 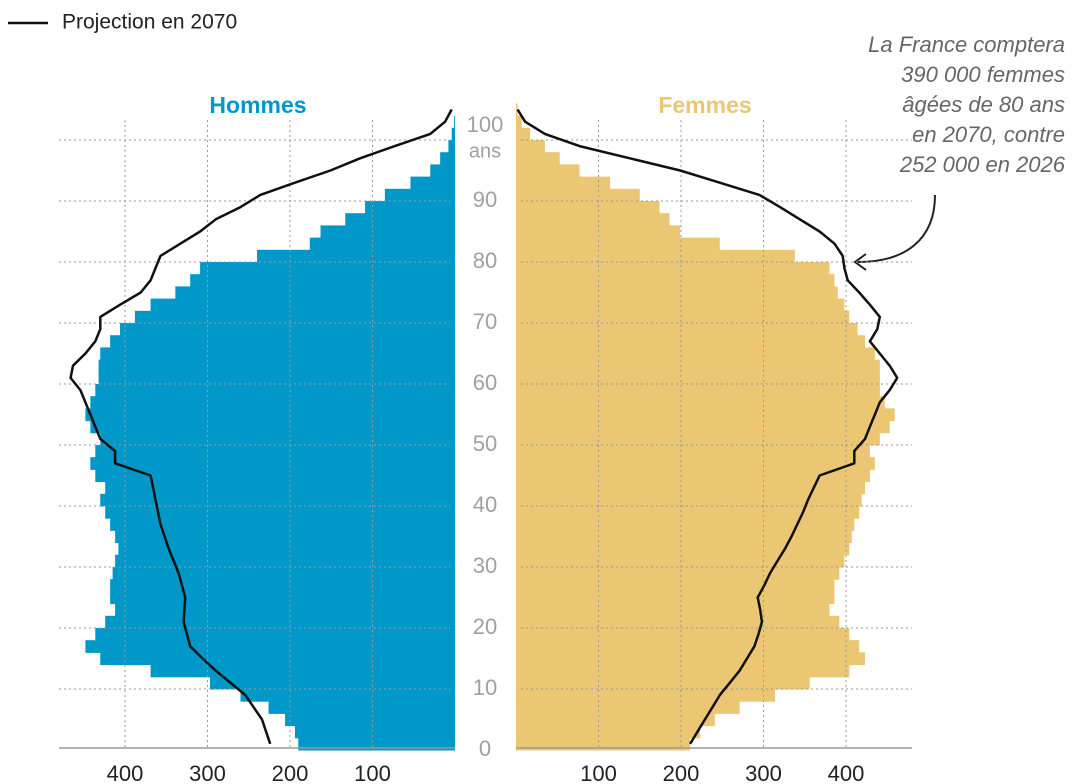 What do you see at coordinates (485, 565) in the screenshot?
I see `y-tick-label: 30` at bounding box center [485, 565].